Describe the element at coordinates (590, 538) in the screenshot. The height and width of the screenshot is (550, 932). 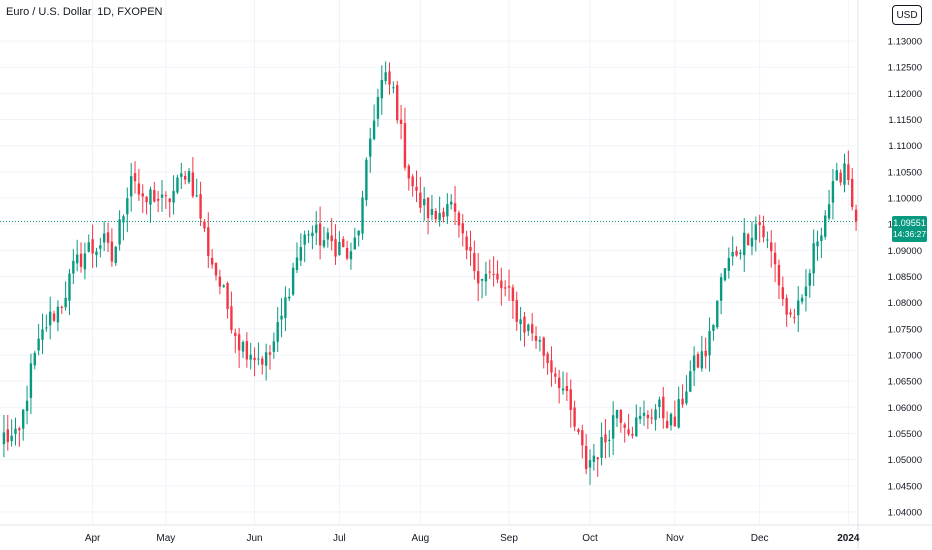
I see `time-tick-label: Oct` at that location.